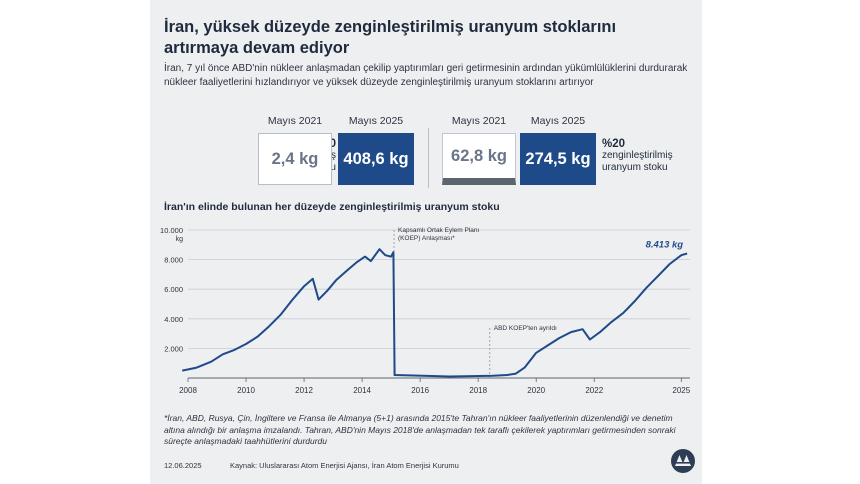 The width and height of the screenshot is (860, 484). Describe the element at coordinates (525, 328) in the screenshot. I see `annotation-label: ABD KOEP'ten ayrıldı` at that location.